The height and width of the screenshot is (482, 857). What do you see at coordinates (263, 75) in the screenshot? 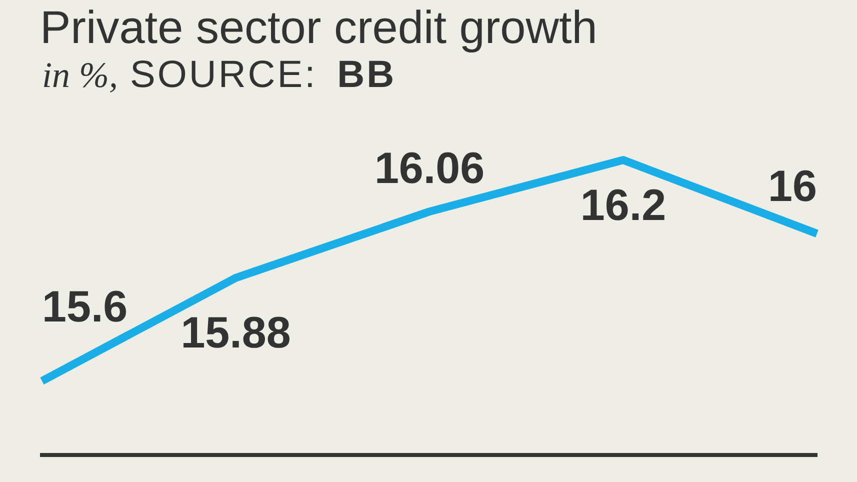
I see `source-note: SOURCE: BB` at bounding box center [263, 75].